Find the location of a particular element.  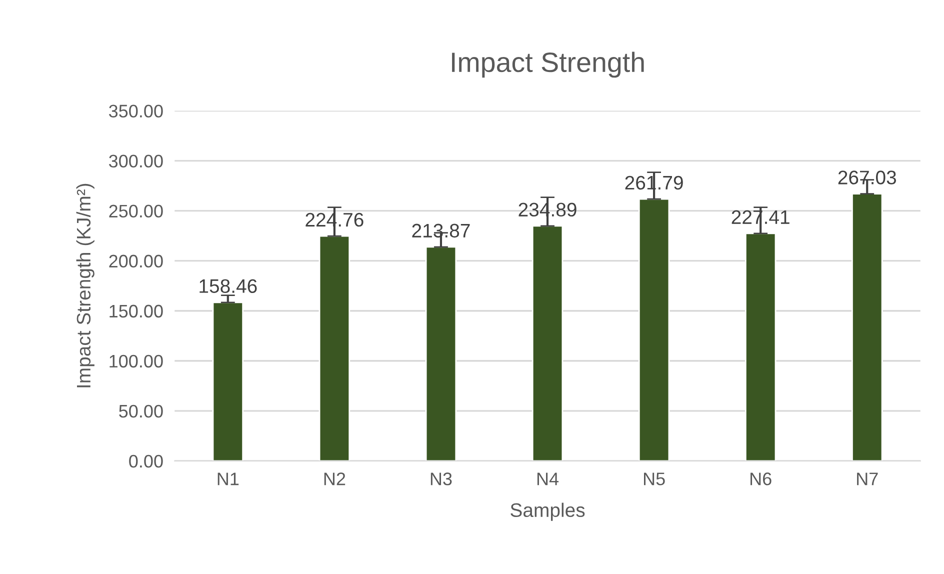

x-tick-label: N1 is located at coordinates (228, 479).